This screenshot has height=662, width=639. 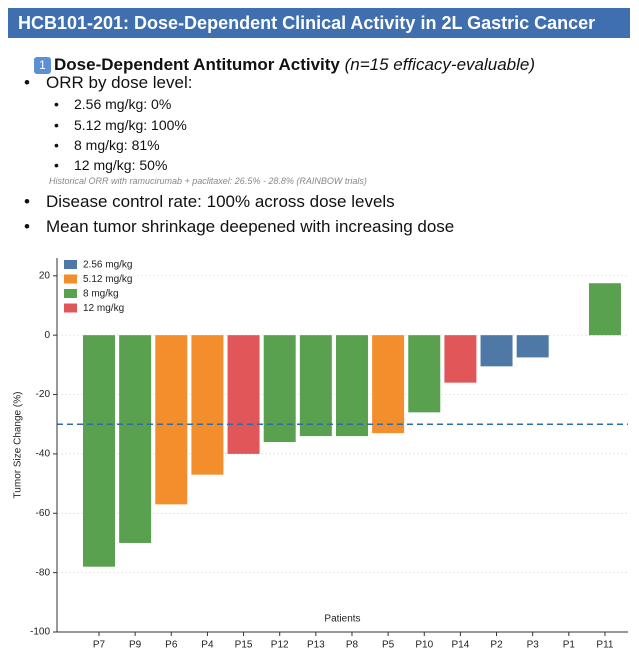 What do you see at coordinates (569, 645) in the screenshot?
I see `x-tick-label: P1` at bounding box center [569, 645].